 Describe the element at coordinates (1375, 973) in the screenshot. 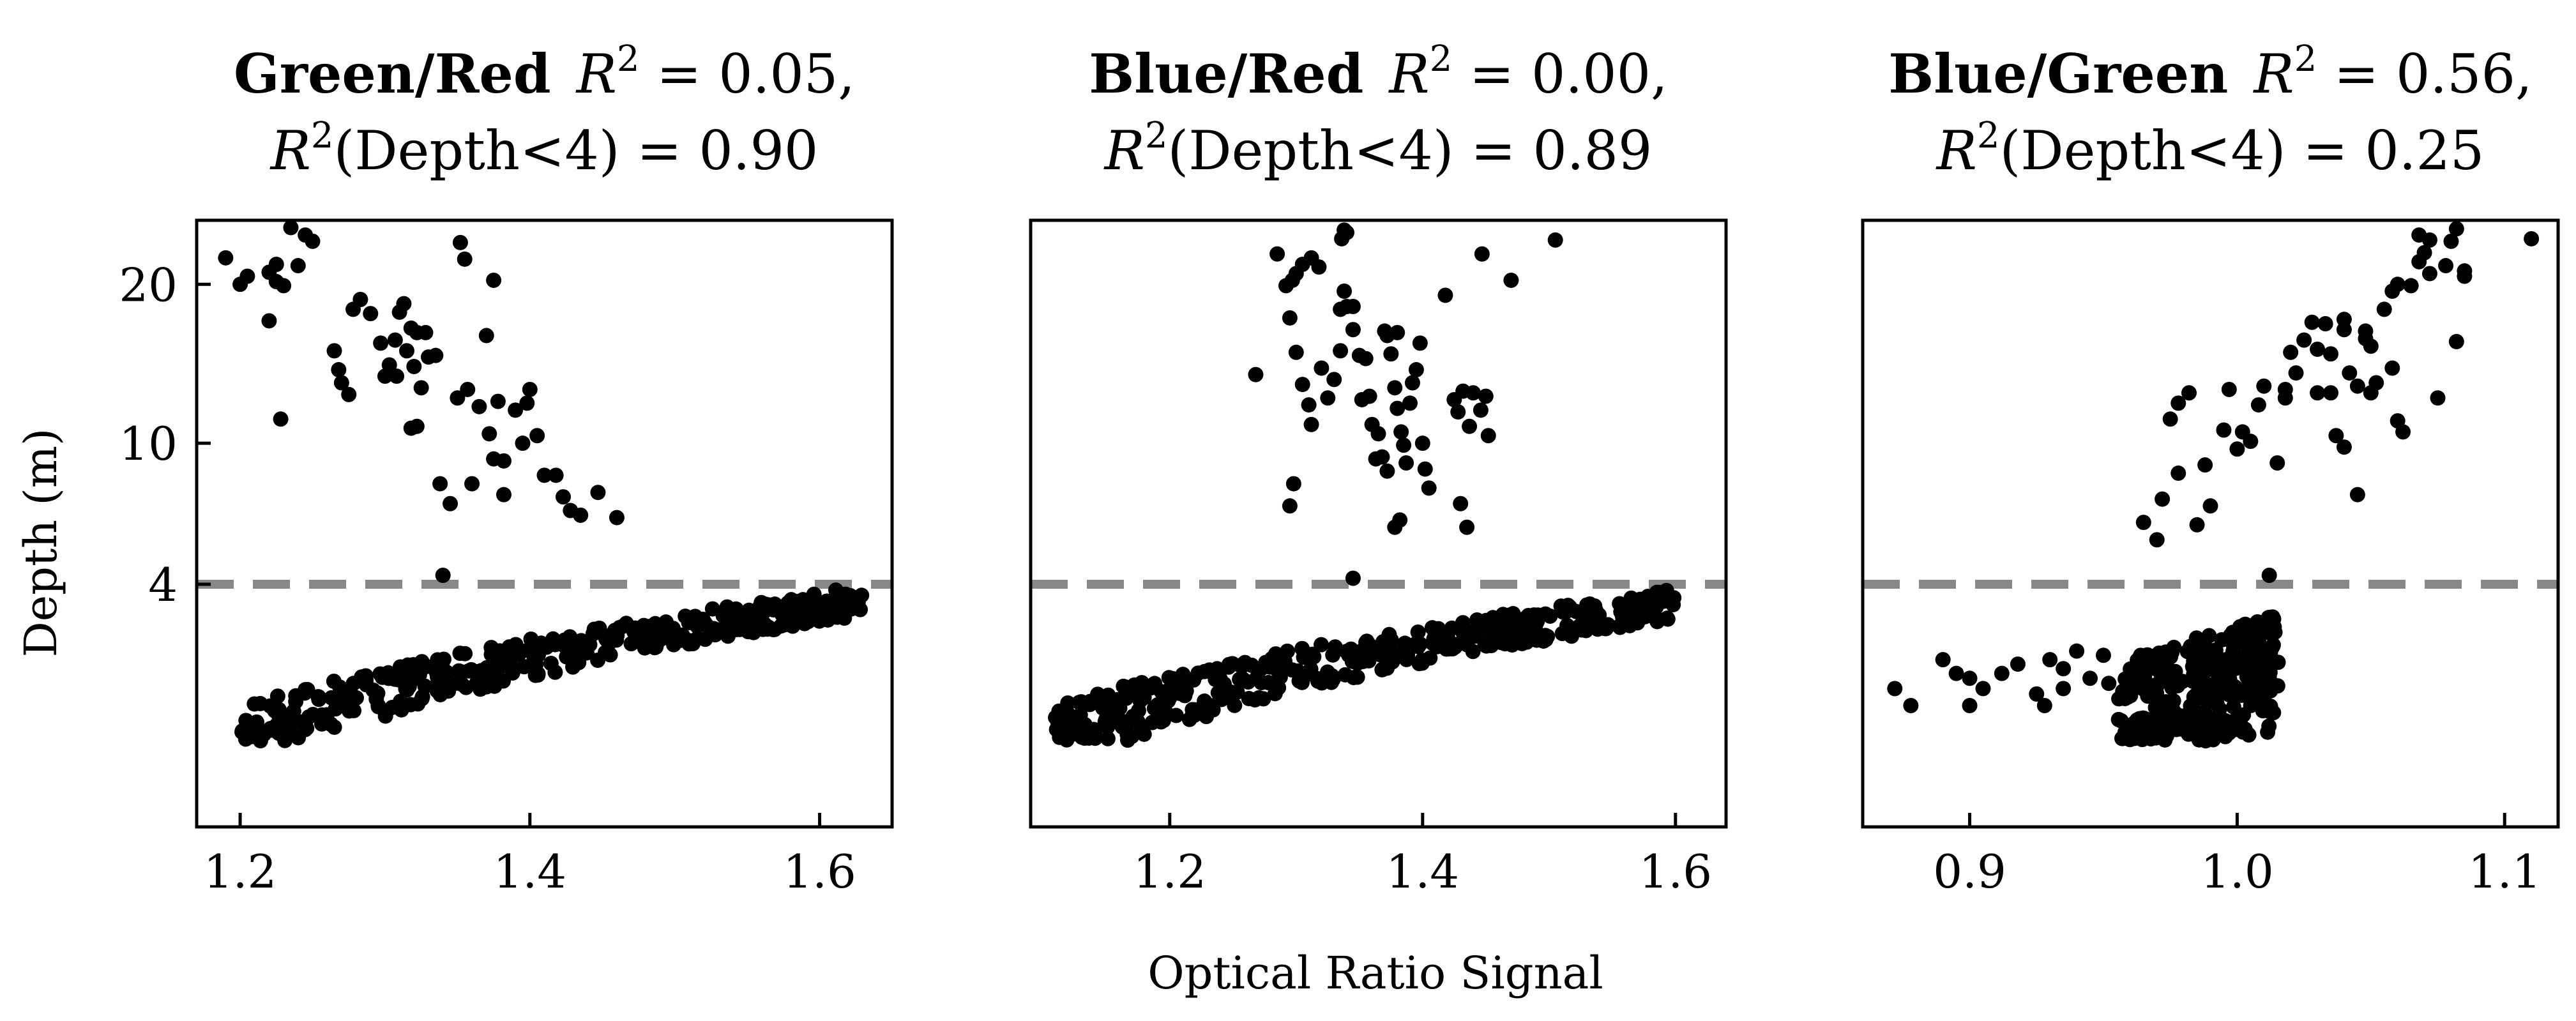

I see `x-axis-label: Optical Ratio Signal` at that location.